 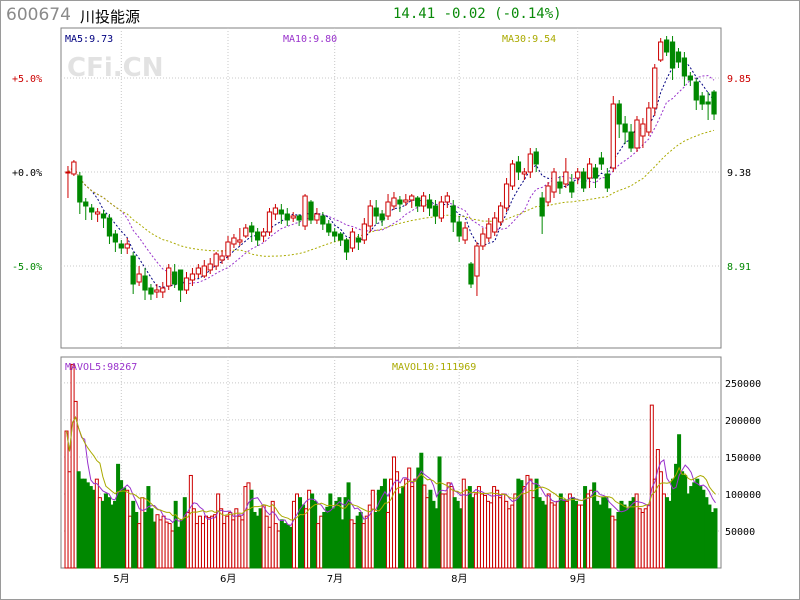 What do you see at coordinates (121, 579) in the screenshot?
I see `month-label: 5月` at bounding box center [121, 579].